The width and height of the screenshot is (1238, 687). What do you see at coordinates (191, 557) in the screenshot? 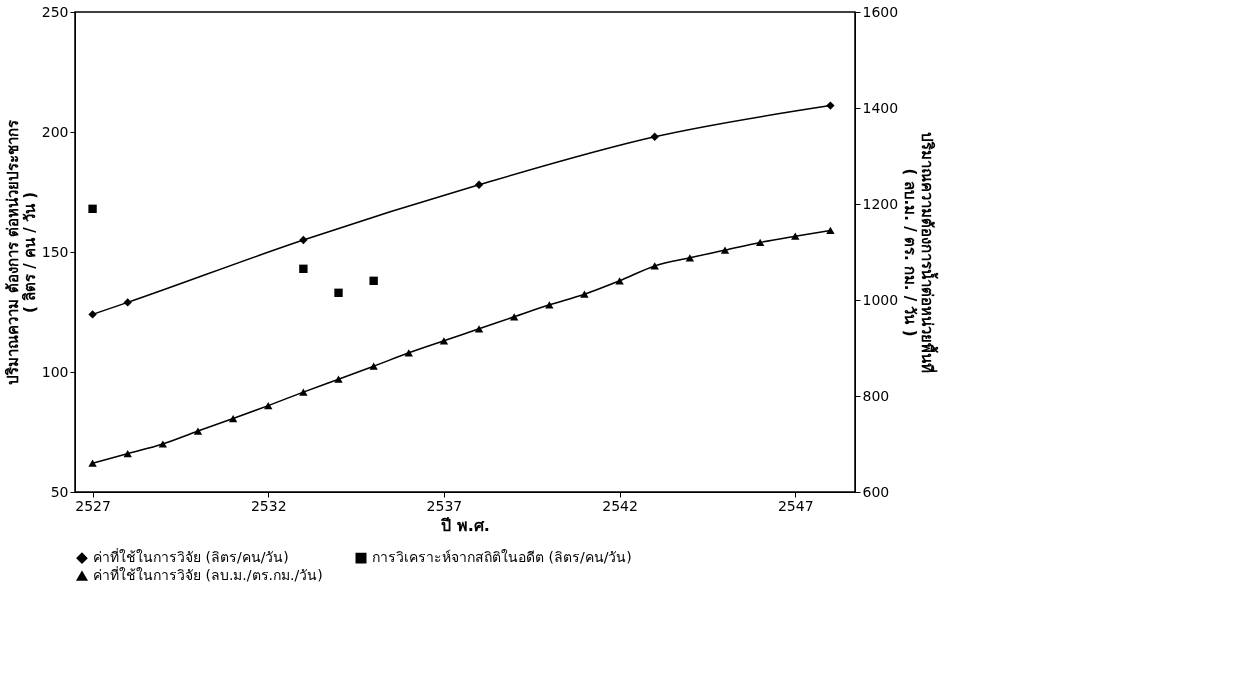
I see `legend-label: ค่าที่ใช้ในการวิจัย (ลิตร/คน/วัน)` at bounding box center [191, 557].